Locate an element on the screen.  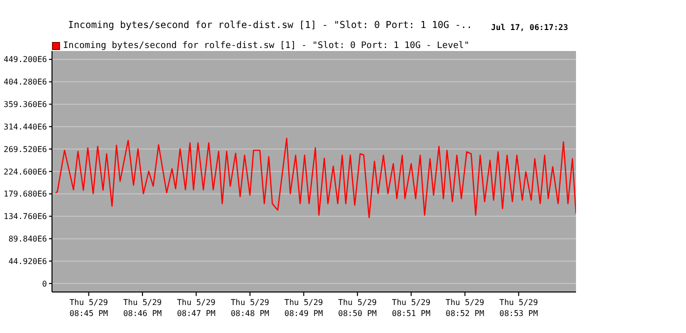
y-tick-label: 44.920E6 is located at coordinates (28, 261).